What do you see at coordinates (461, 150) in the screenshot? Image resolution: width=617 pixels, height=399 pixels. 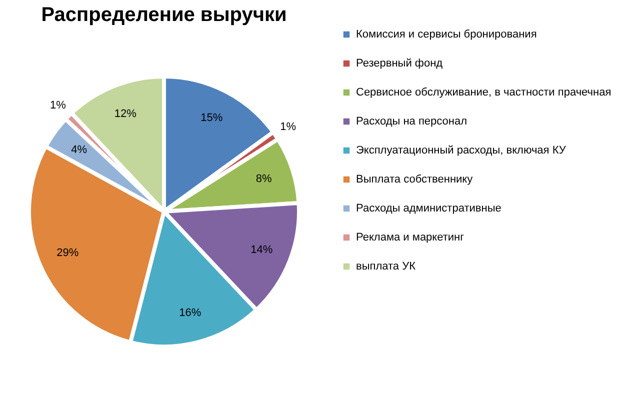 I see `legend-label: Эксплуатационный расходы, включая КУ` at bounding box center [461, 150].